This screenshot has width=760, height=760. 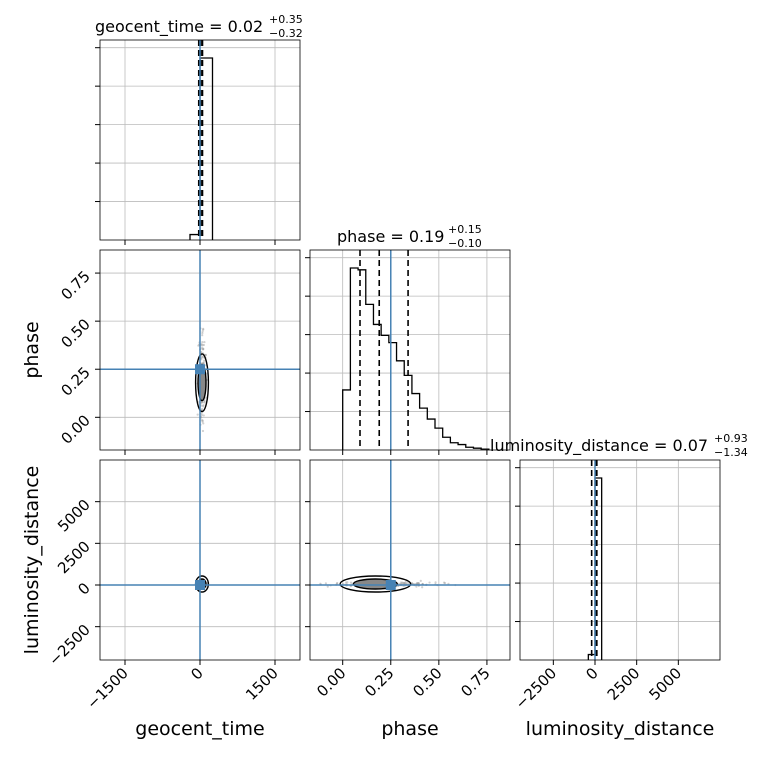 I want to click on panel-luminosity_distance-vs-phase: 0.00 0.25 0.50 0.75, so click(x=408, y=579).